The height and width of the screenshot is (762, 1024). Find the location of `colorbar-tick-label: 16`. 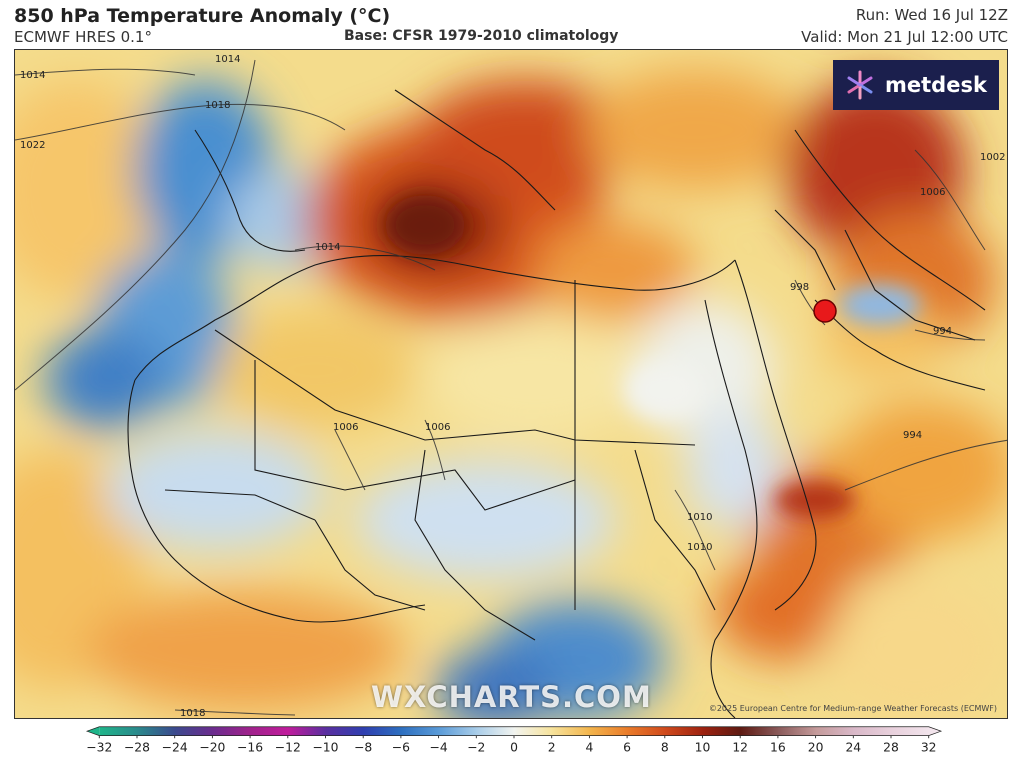

colorbar-tick-label: 16 is located at coordinates (778, 747).